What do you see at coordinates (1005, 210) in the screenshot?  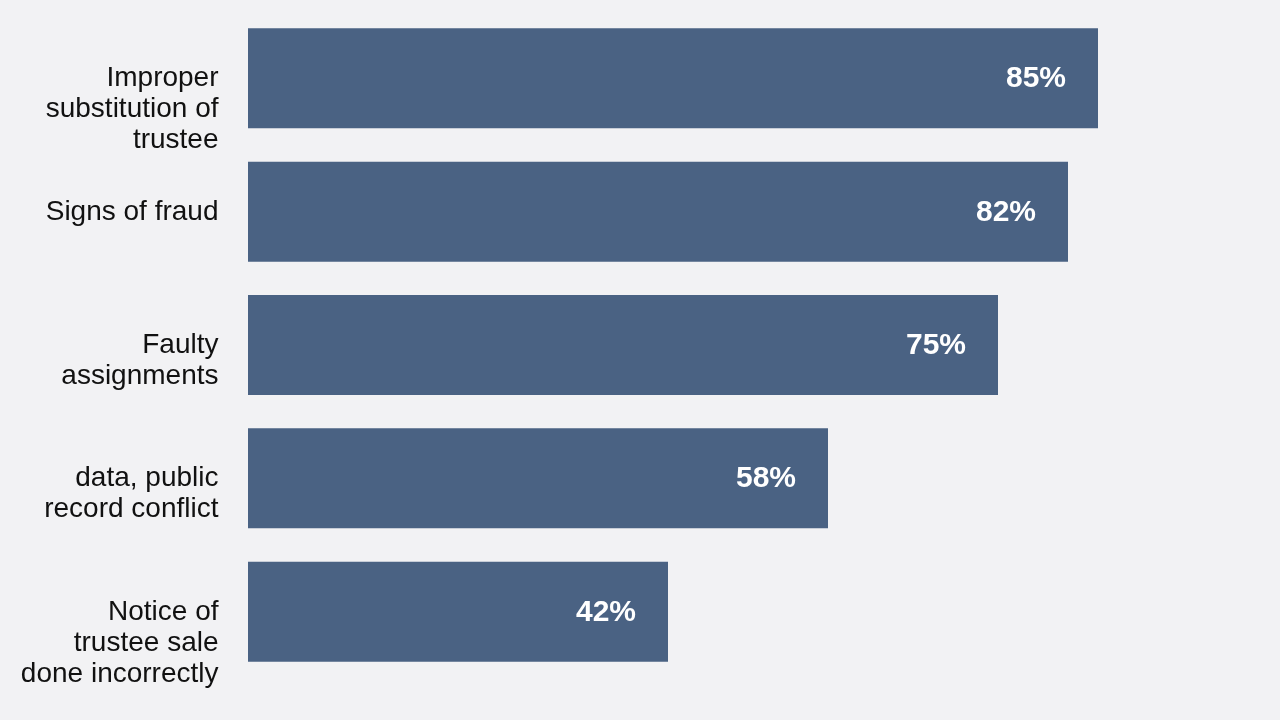 I see `data-label: 82%` at bounding box center [1005, 210].